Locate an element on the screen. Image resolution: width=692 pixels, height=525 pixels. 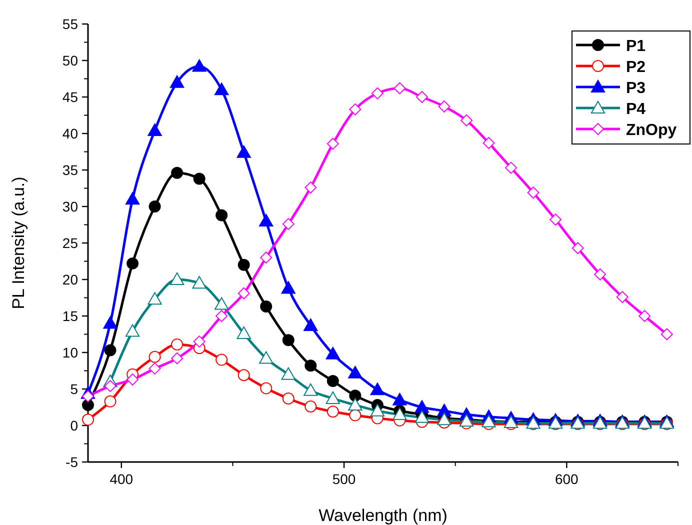
y-tick-label: 10 is located at coordinates (70, 352).